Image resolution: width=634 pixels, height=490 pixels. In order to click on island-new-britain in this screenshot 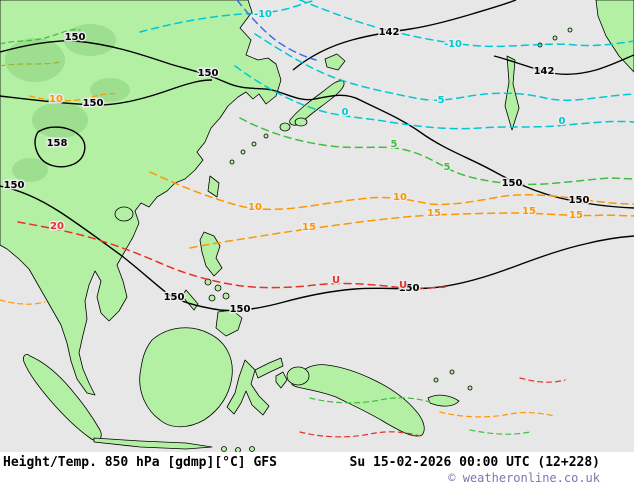, I will do `click(443, 400)`.